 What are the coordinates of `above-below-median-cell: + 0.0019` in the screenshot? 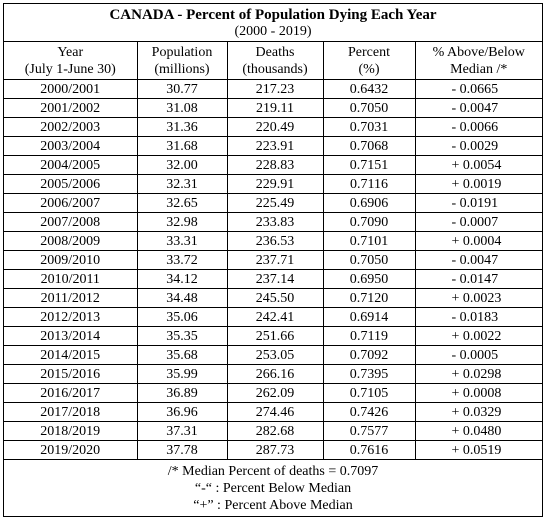 It's located at (478, 184).